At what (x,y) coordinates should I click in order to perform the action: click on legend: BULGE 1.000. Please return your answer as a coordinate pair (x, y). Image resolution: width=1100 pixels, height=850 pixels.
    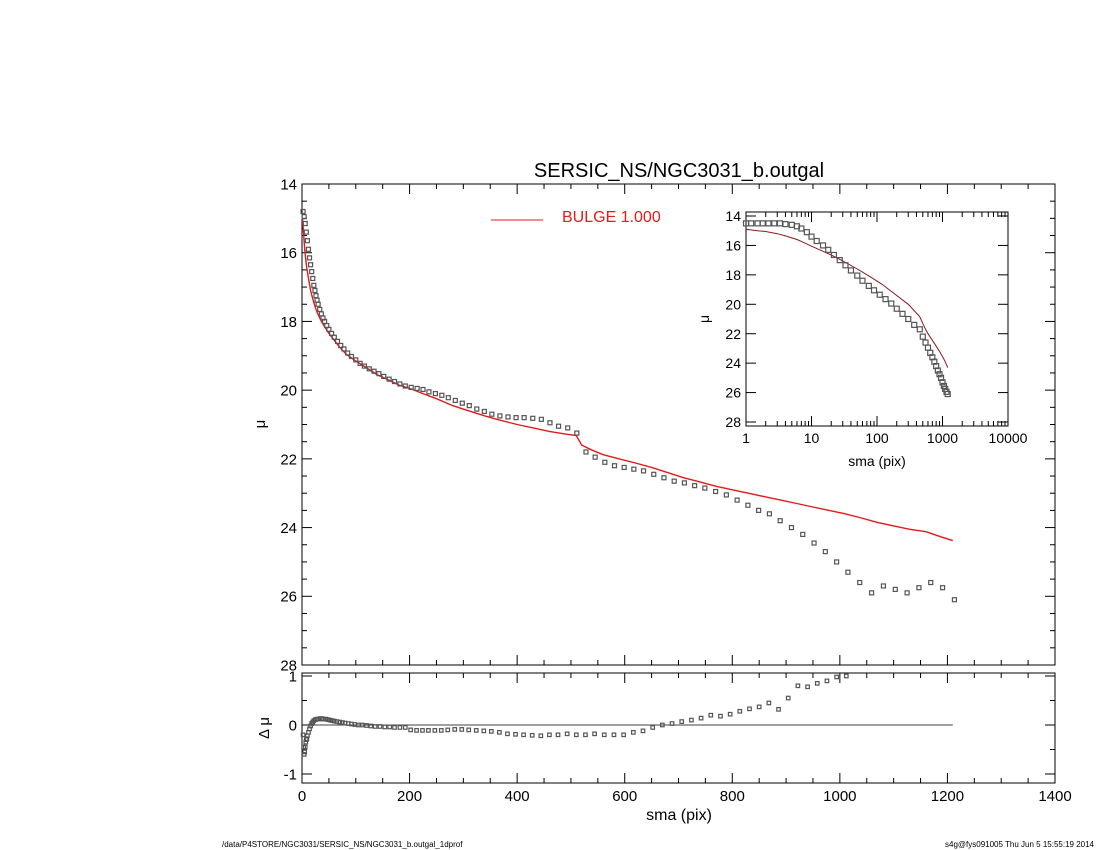
    Looking at the image, I should click on (576, 217).